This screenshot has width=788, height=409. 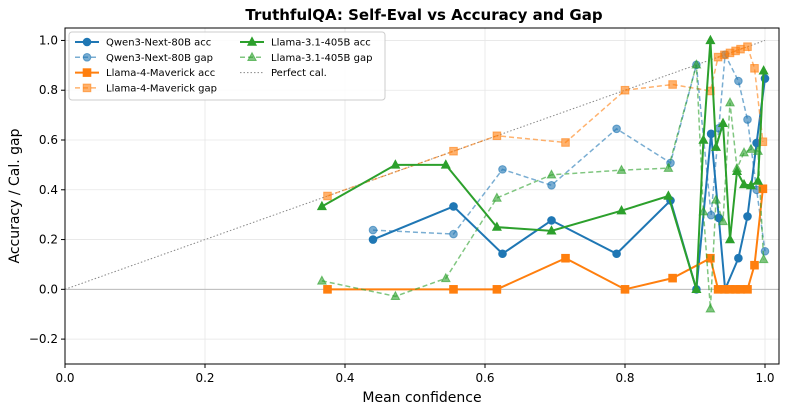 What do you see at coordinates (624, 378) in the screenshot?
I see `x-tick-label: 0.8` at bounding box center [624, 378].